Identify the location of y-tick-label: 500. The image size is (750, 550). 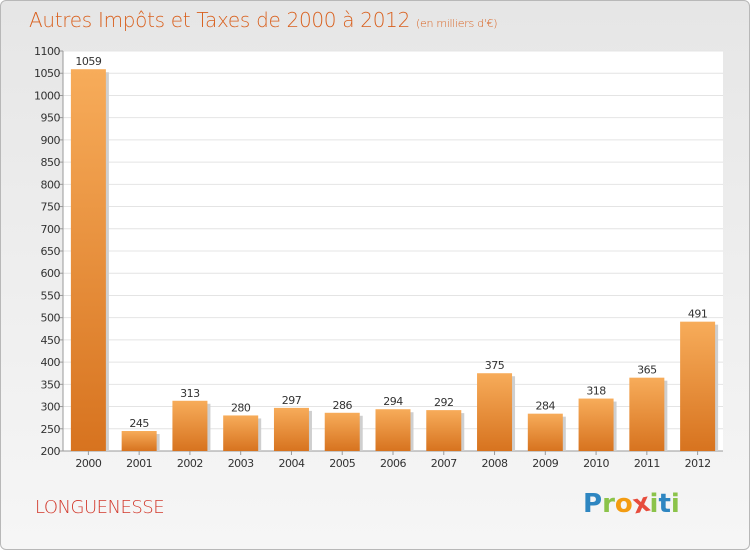
(51, 318).